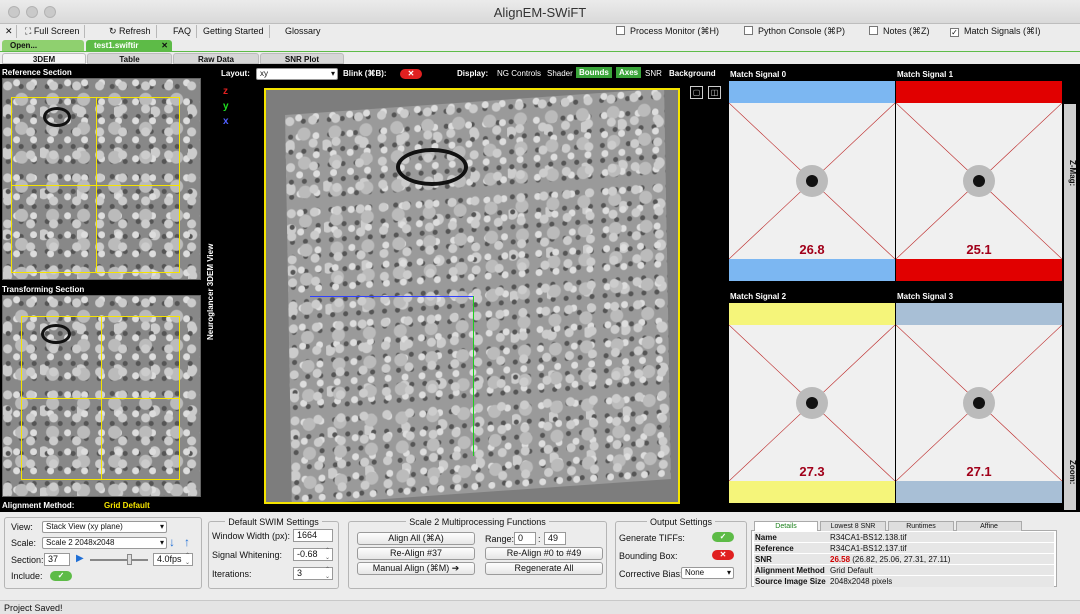  Describe the element at coordinates (61, 576) in the screenshot. I see `include-toggle: ✓` at that location.